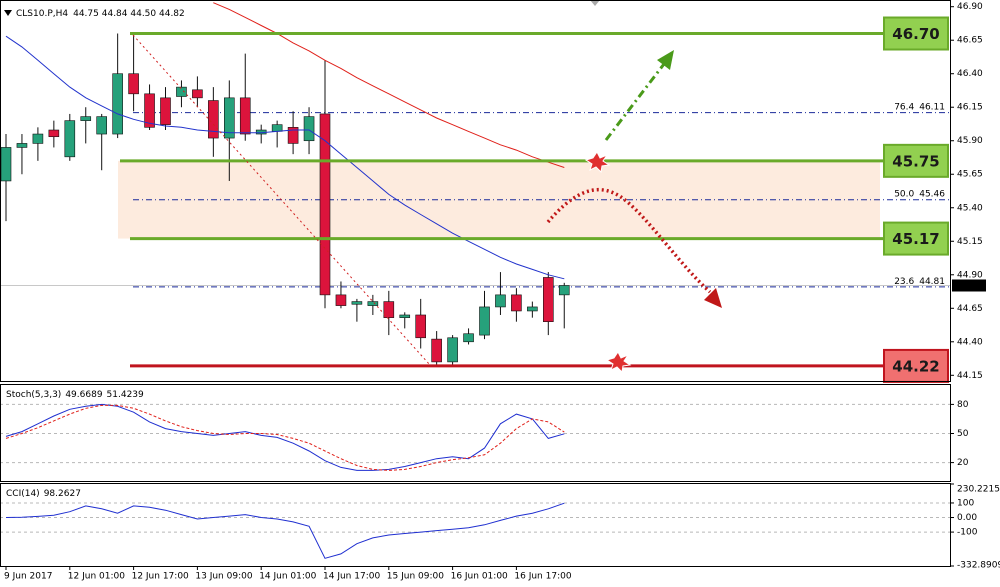  I want to click on y-tick-label: 0.00, so click(967, 518).